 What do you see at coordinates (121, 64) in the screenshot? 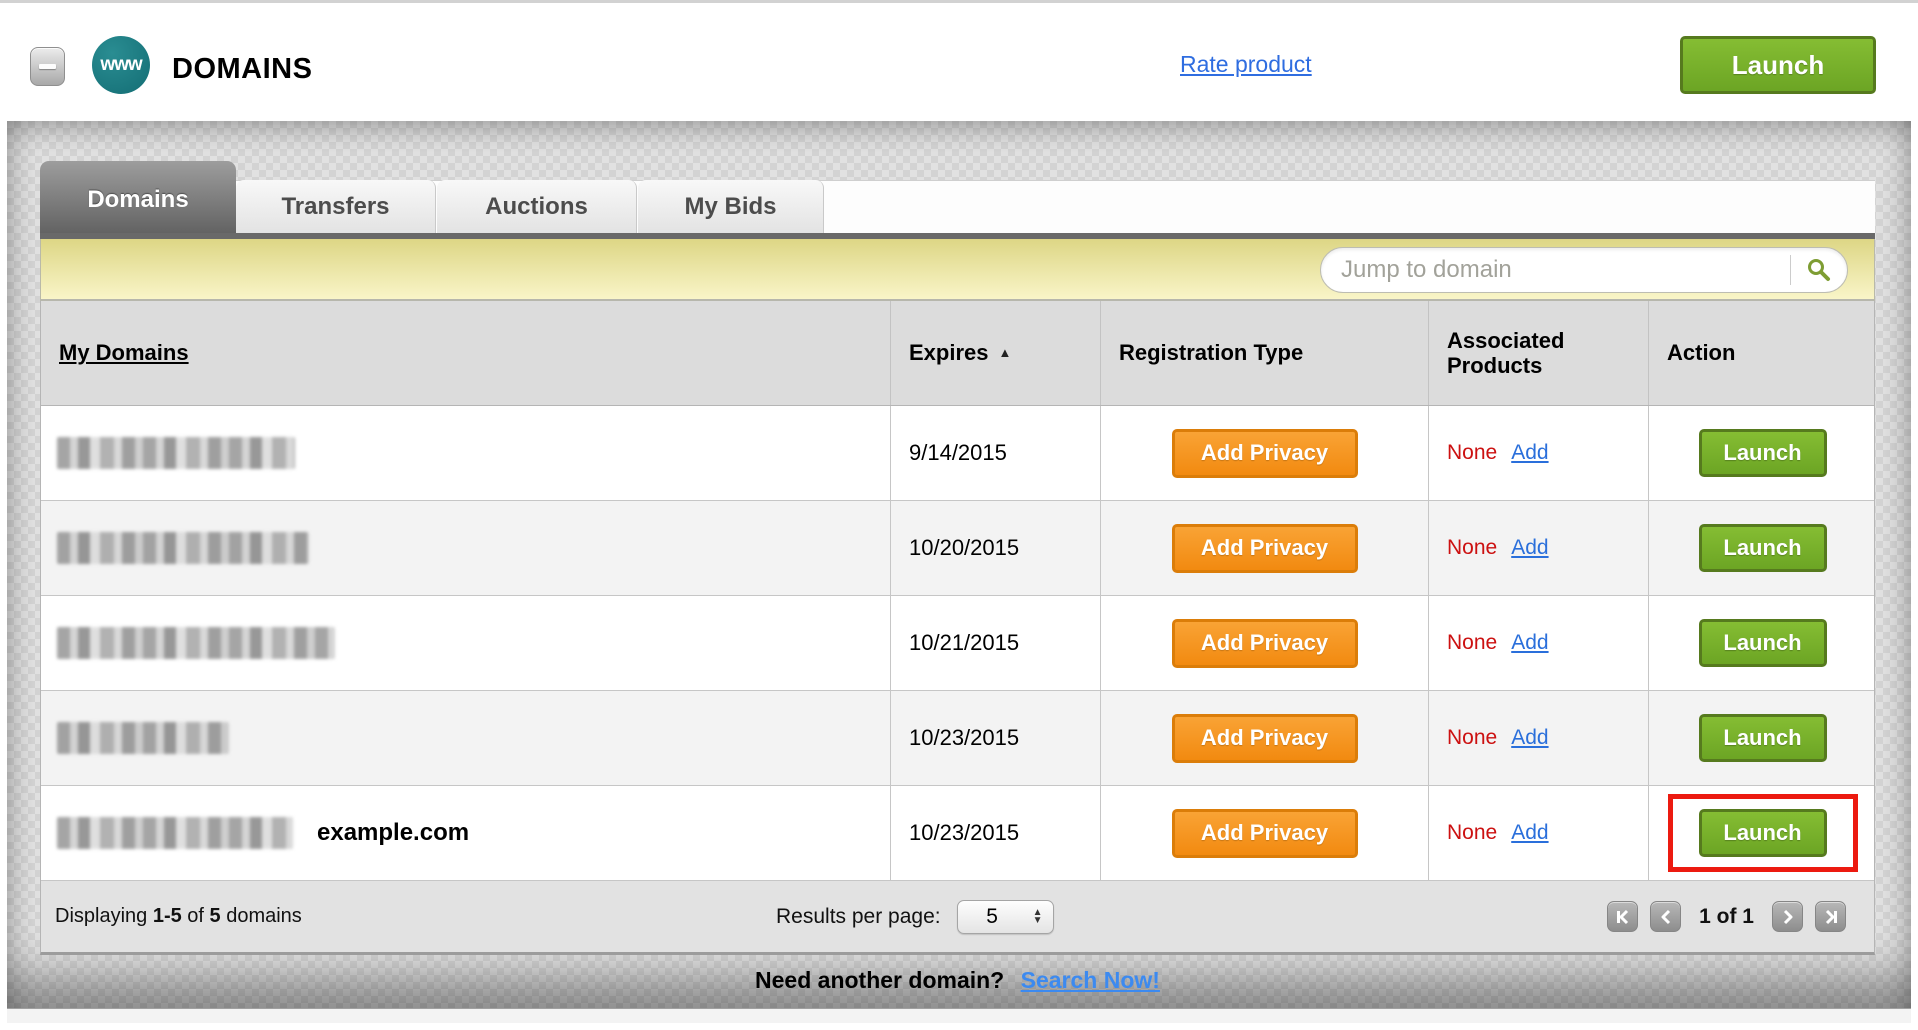
I see `www-icon: www` at bounding box center [121, 64].